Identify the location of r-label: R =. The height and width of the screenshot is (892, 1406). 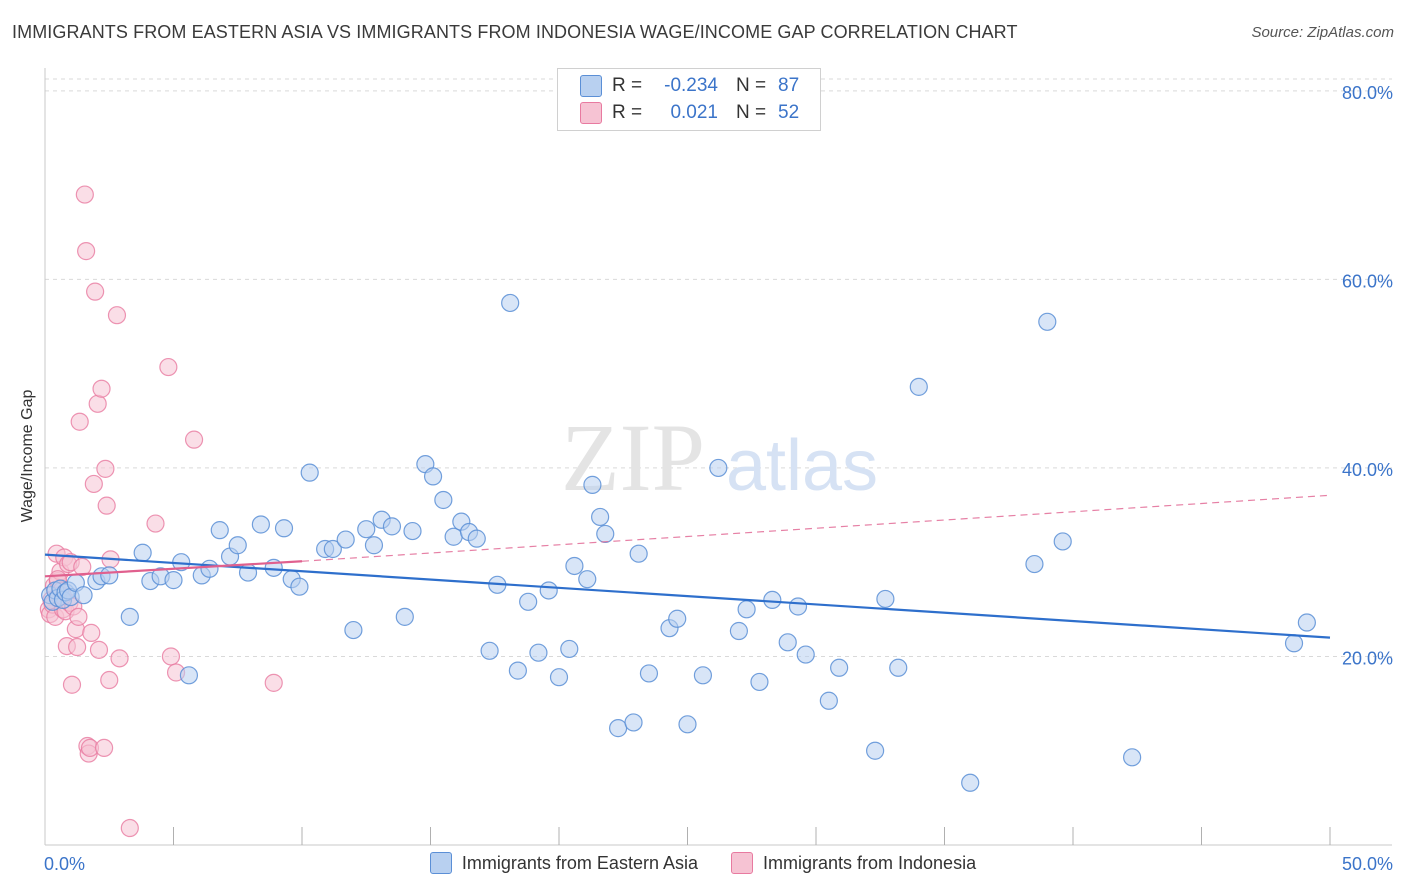
(627, 113).